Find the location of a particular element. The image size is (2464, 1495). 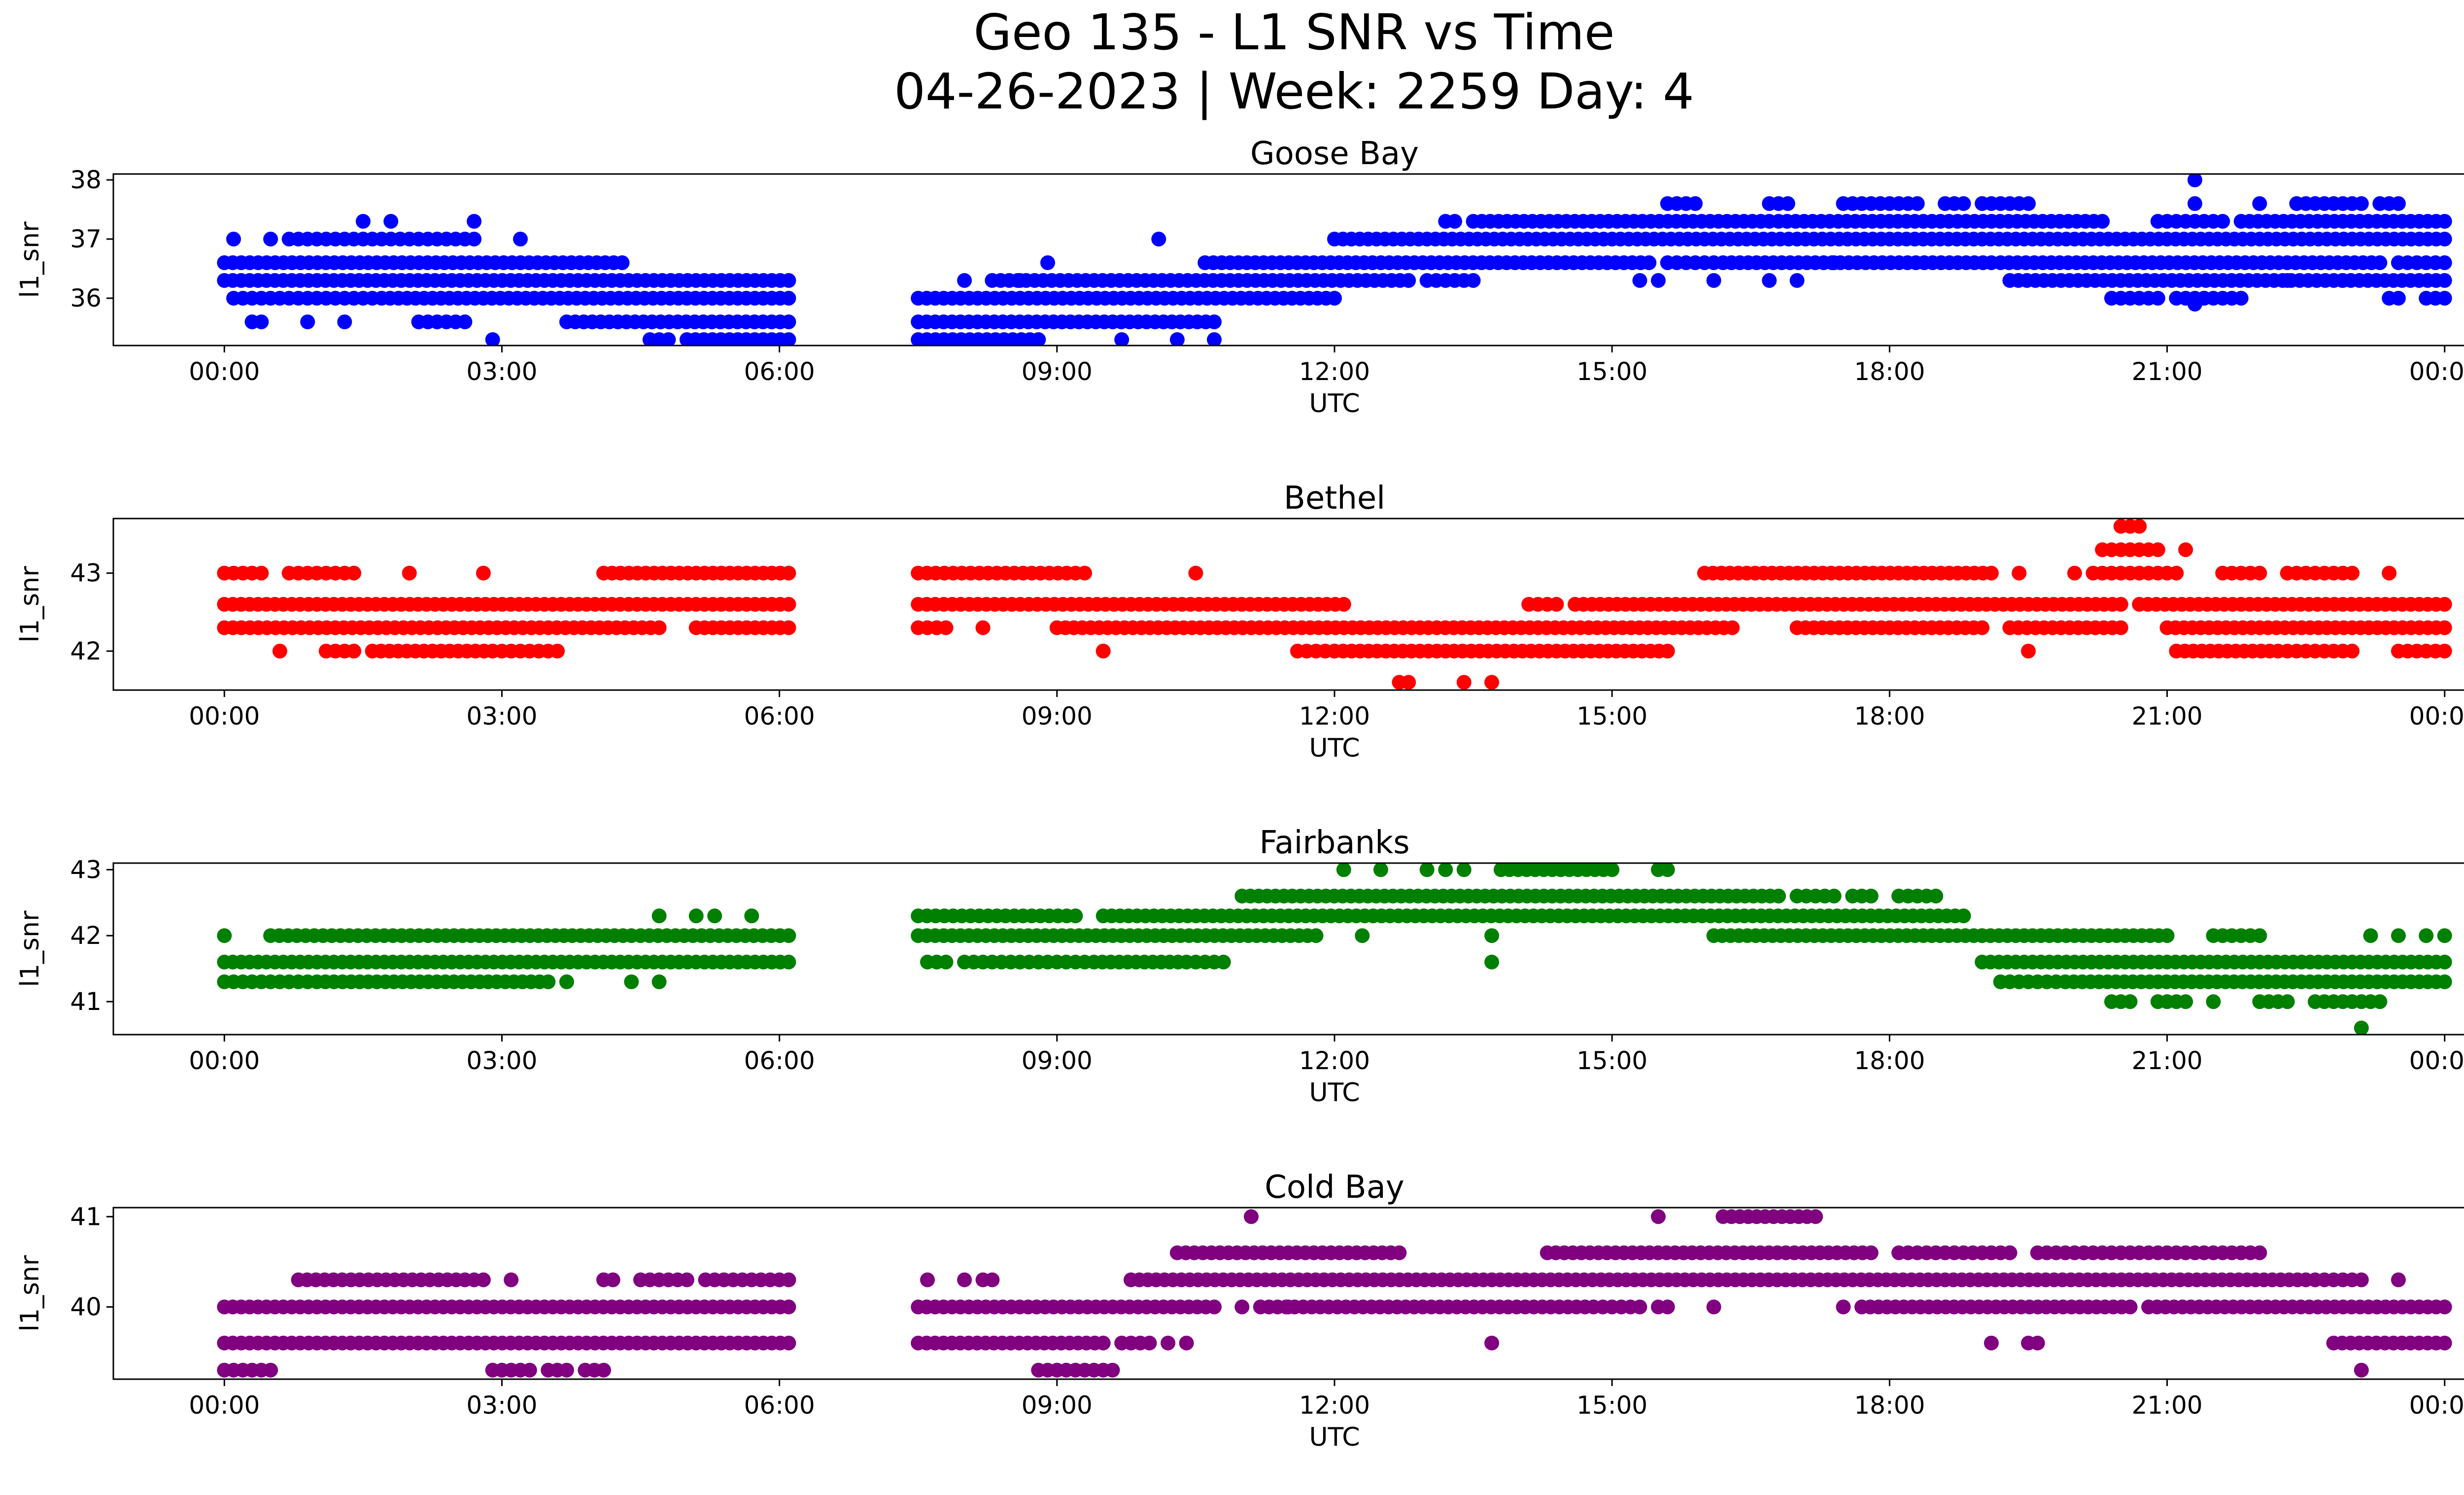

y-tick-label: 38 is located at coordinates (86, 180).